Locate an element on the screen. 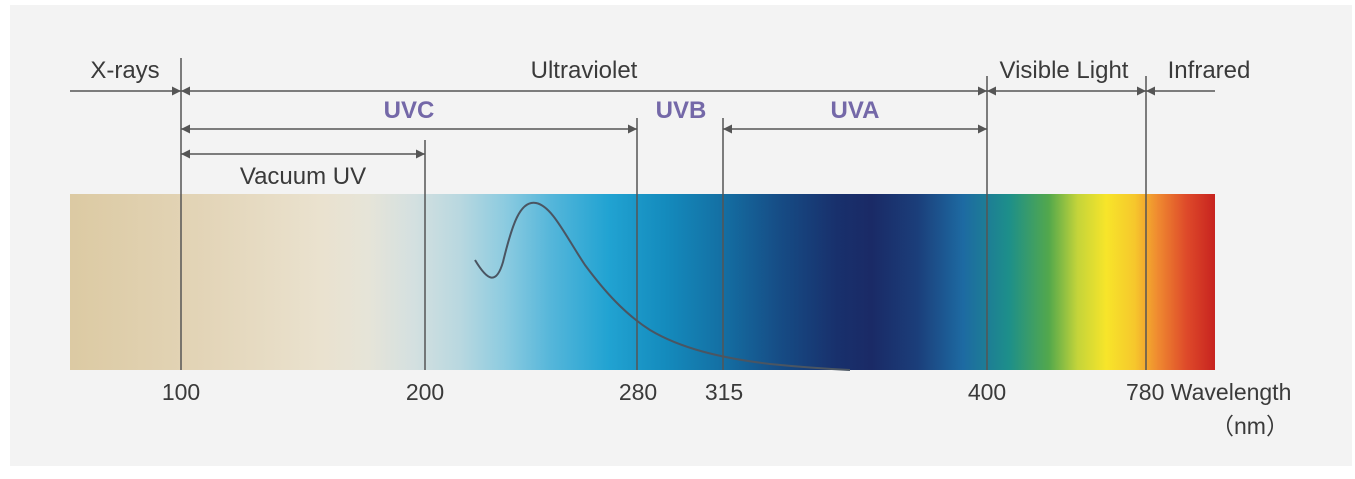 The width and height of the screenshot is (1355, 479). uvc-label: UVC is located at coordinates (409, 110).